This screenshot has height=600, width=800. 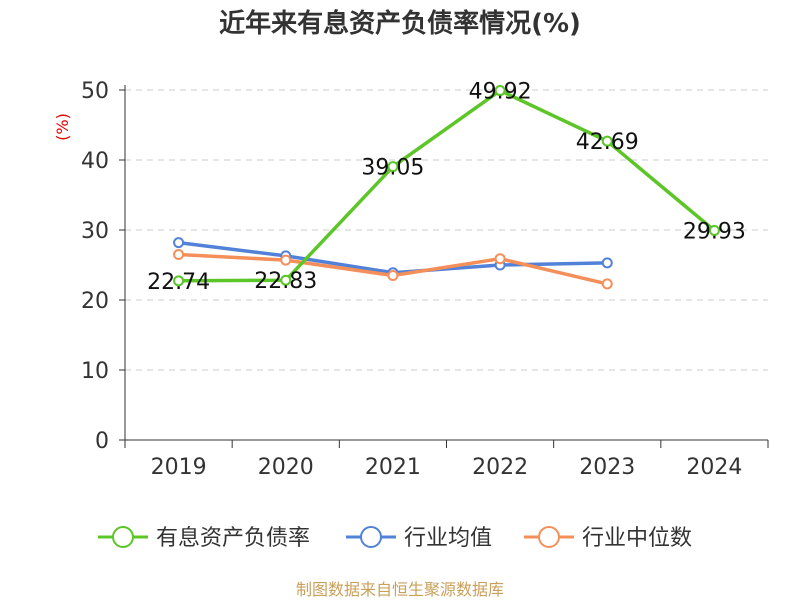 I want to click on x-tick-label: 2022, so click(x=500, y=467).